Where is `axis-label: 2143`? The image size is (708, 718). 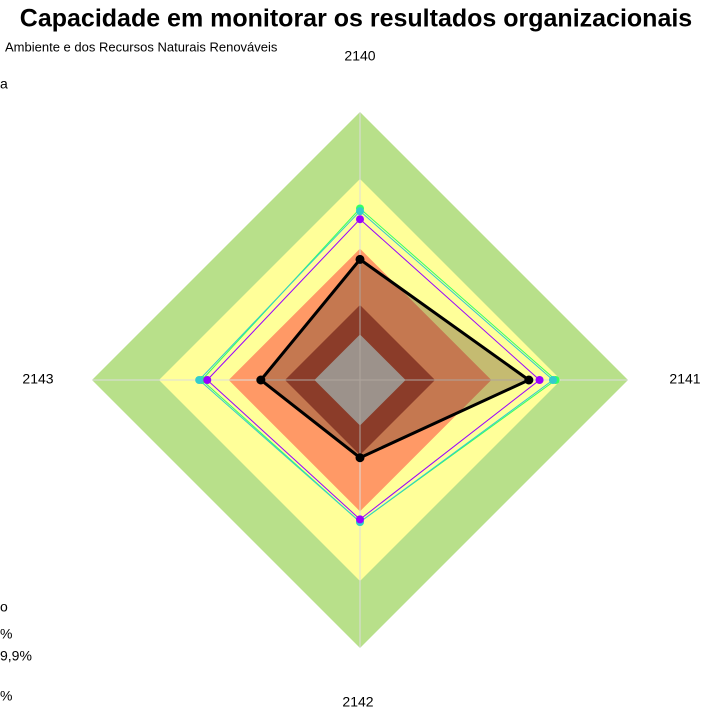
axis-label: 2143 is located at coordinates (37, 379).